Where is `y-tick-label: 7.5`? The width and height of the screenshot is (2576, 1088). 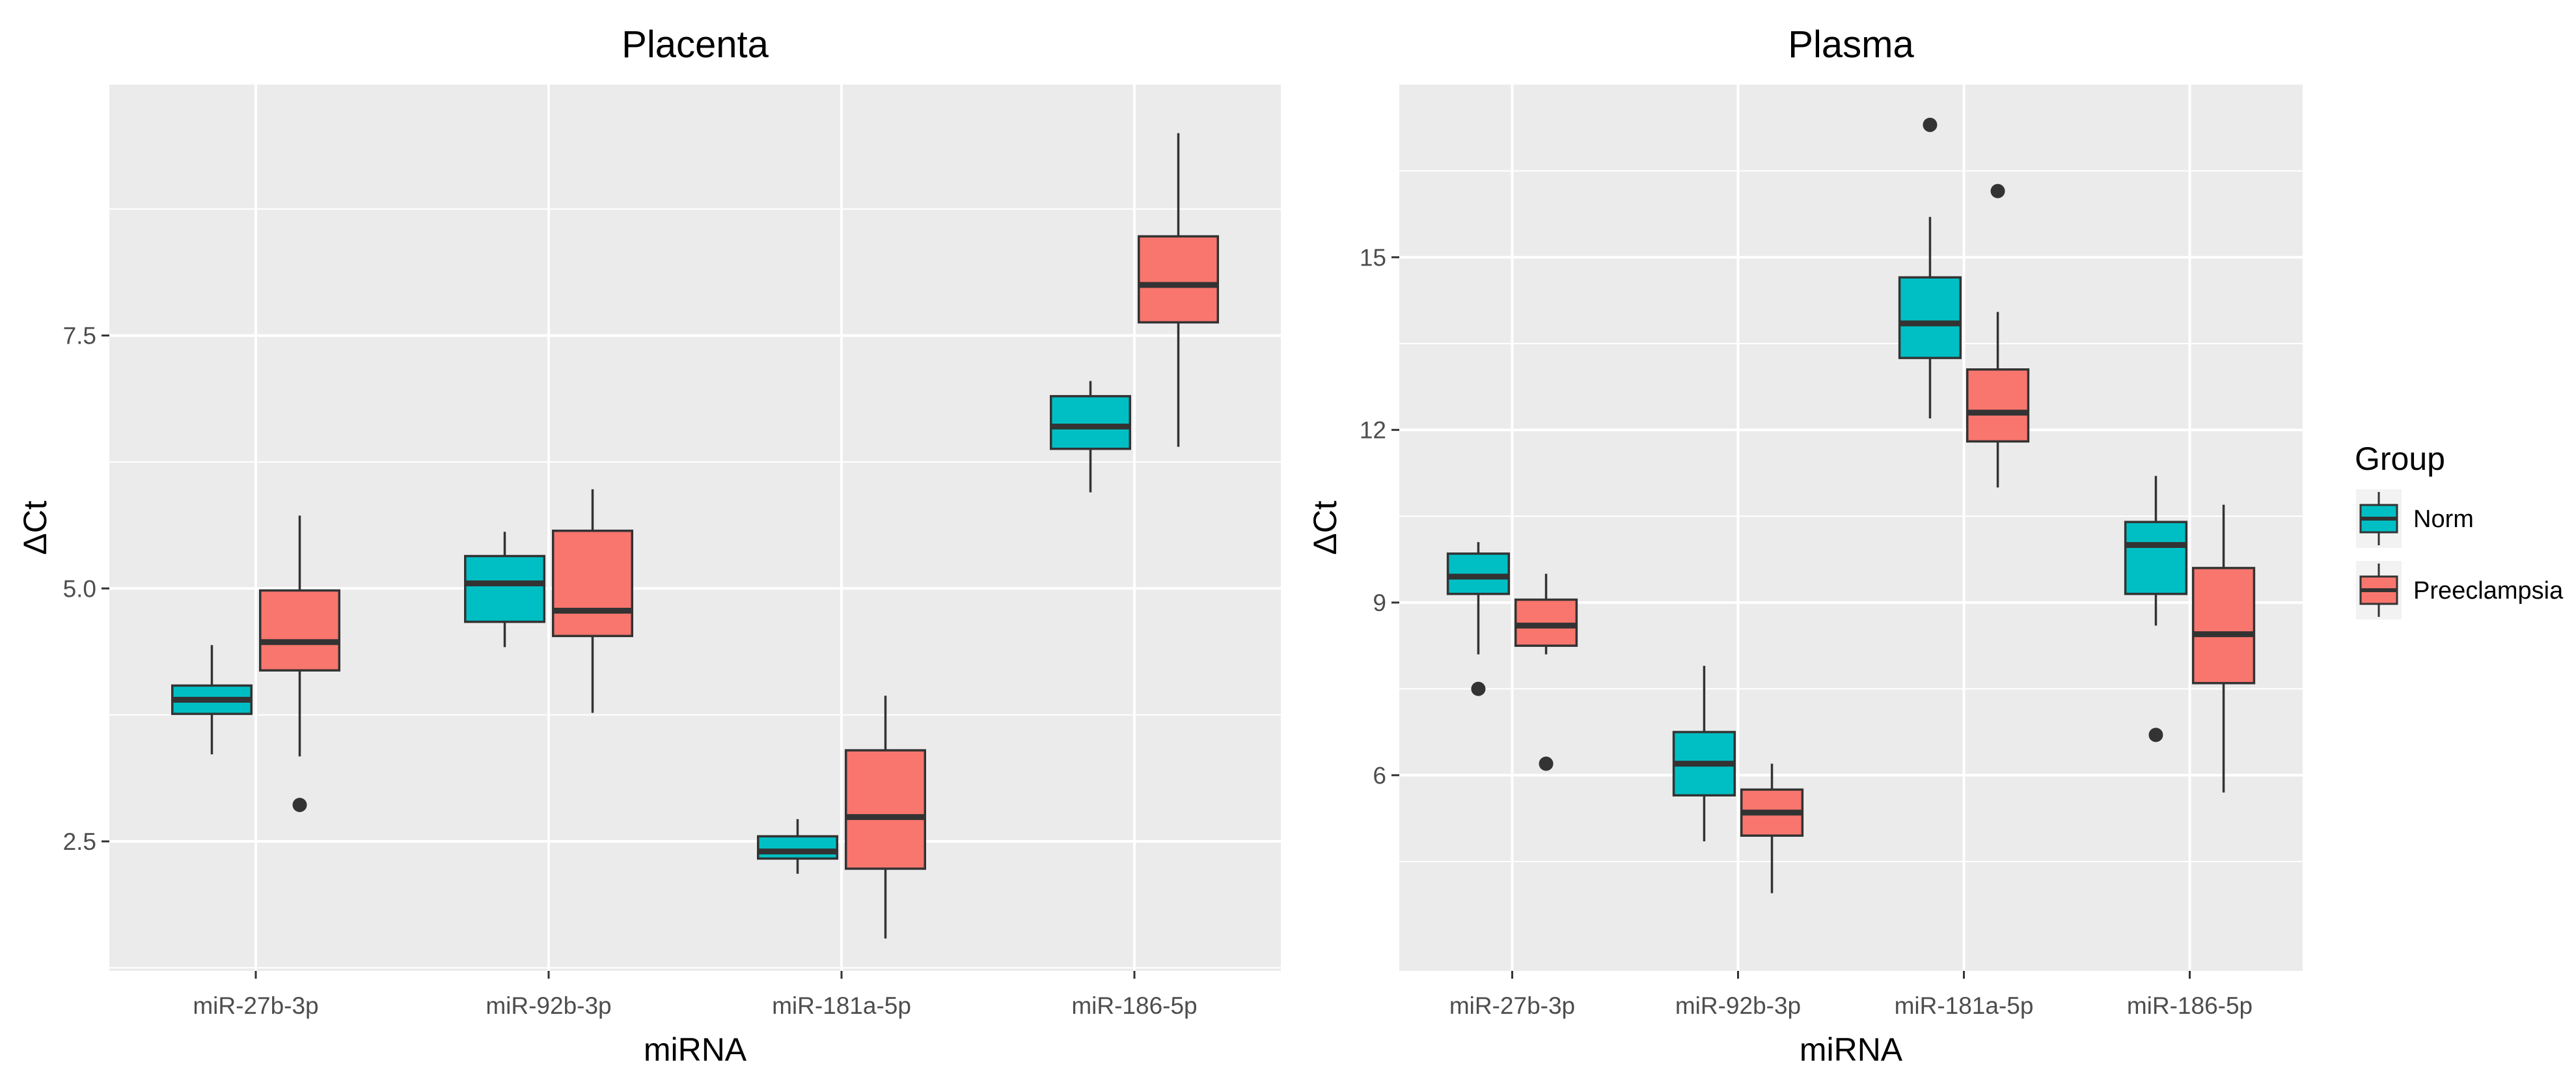 y-tick-label: 7.5 is located at coordinates (80, 336).